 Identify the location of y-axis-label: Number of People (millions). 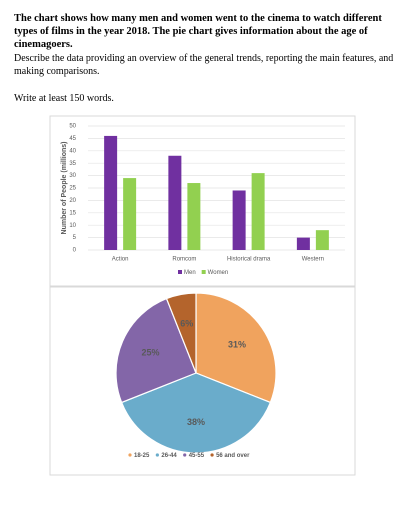
(64, 188).